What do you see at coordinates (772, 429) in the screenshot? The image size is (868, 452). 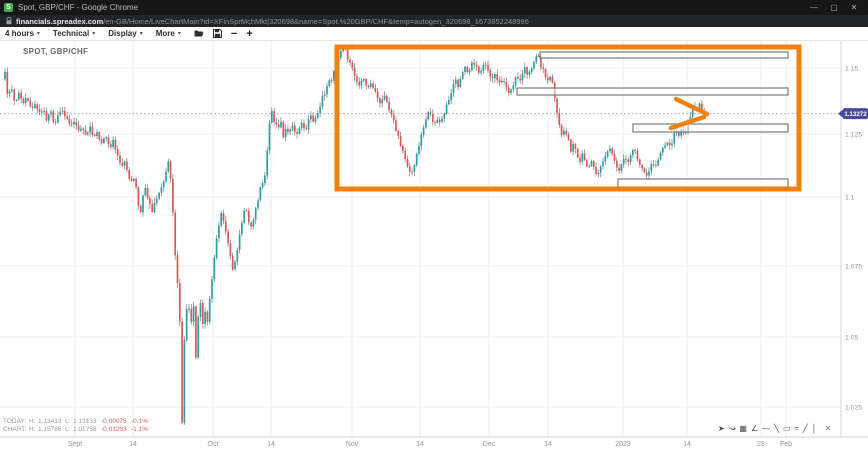 I see `drawing-toolbar: ➤ ↝ ▦ ∠ — ╲ ▭ ≈ ╱ │ ✕` at bounding box center [772, 429].